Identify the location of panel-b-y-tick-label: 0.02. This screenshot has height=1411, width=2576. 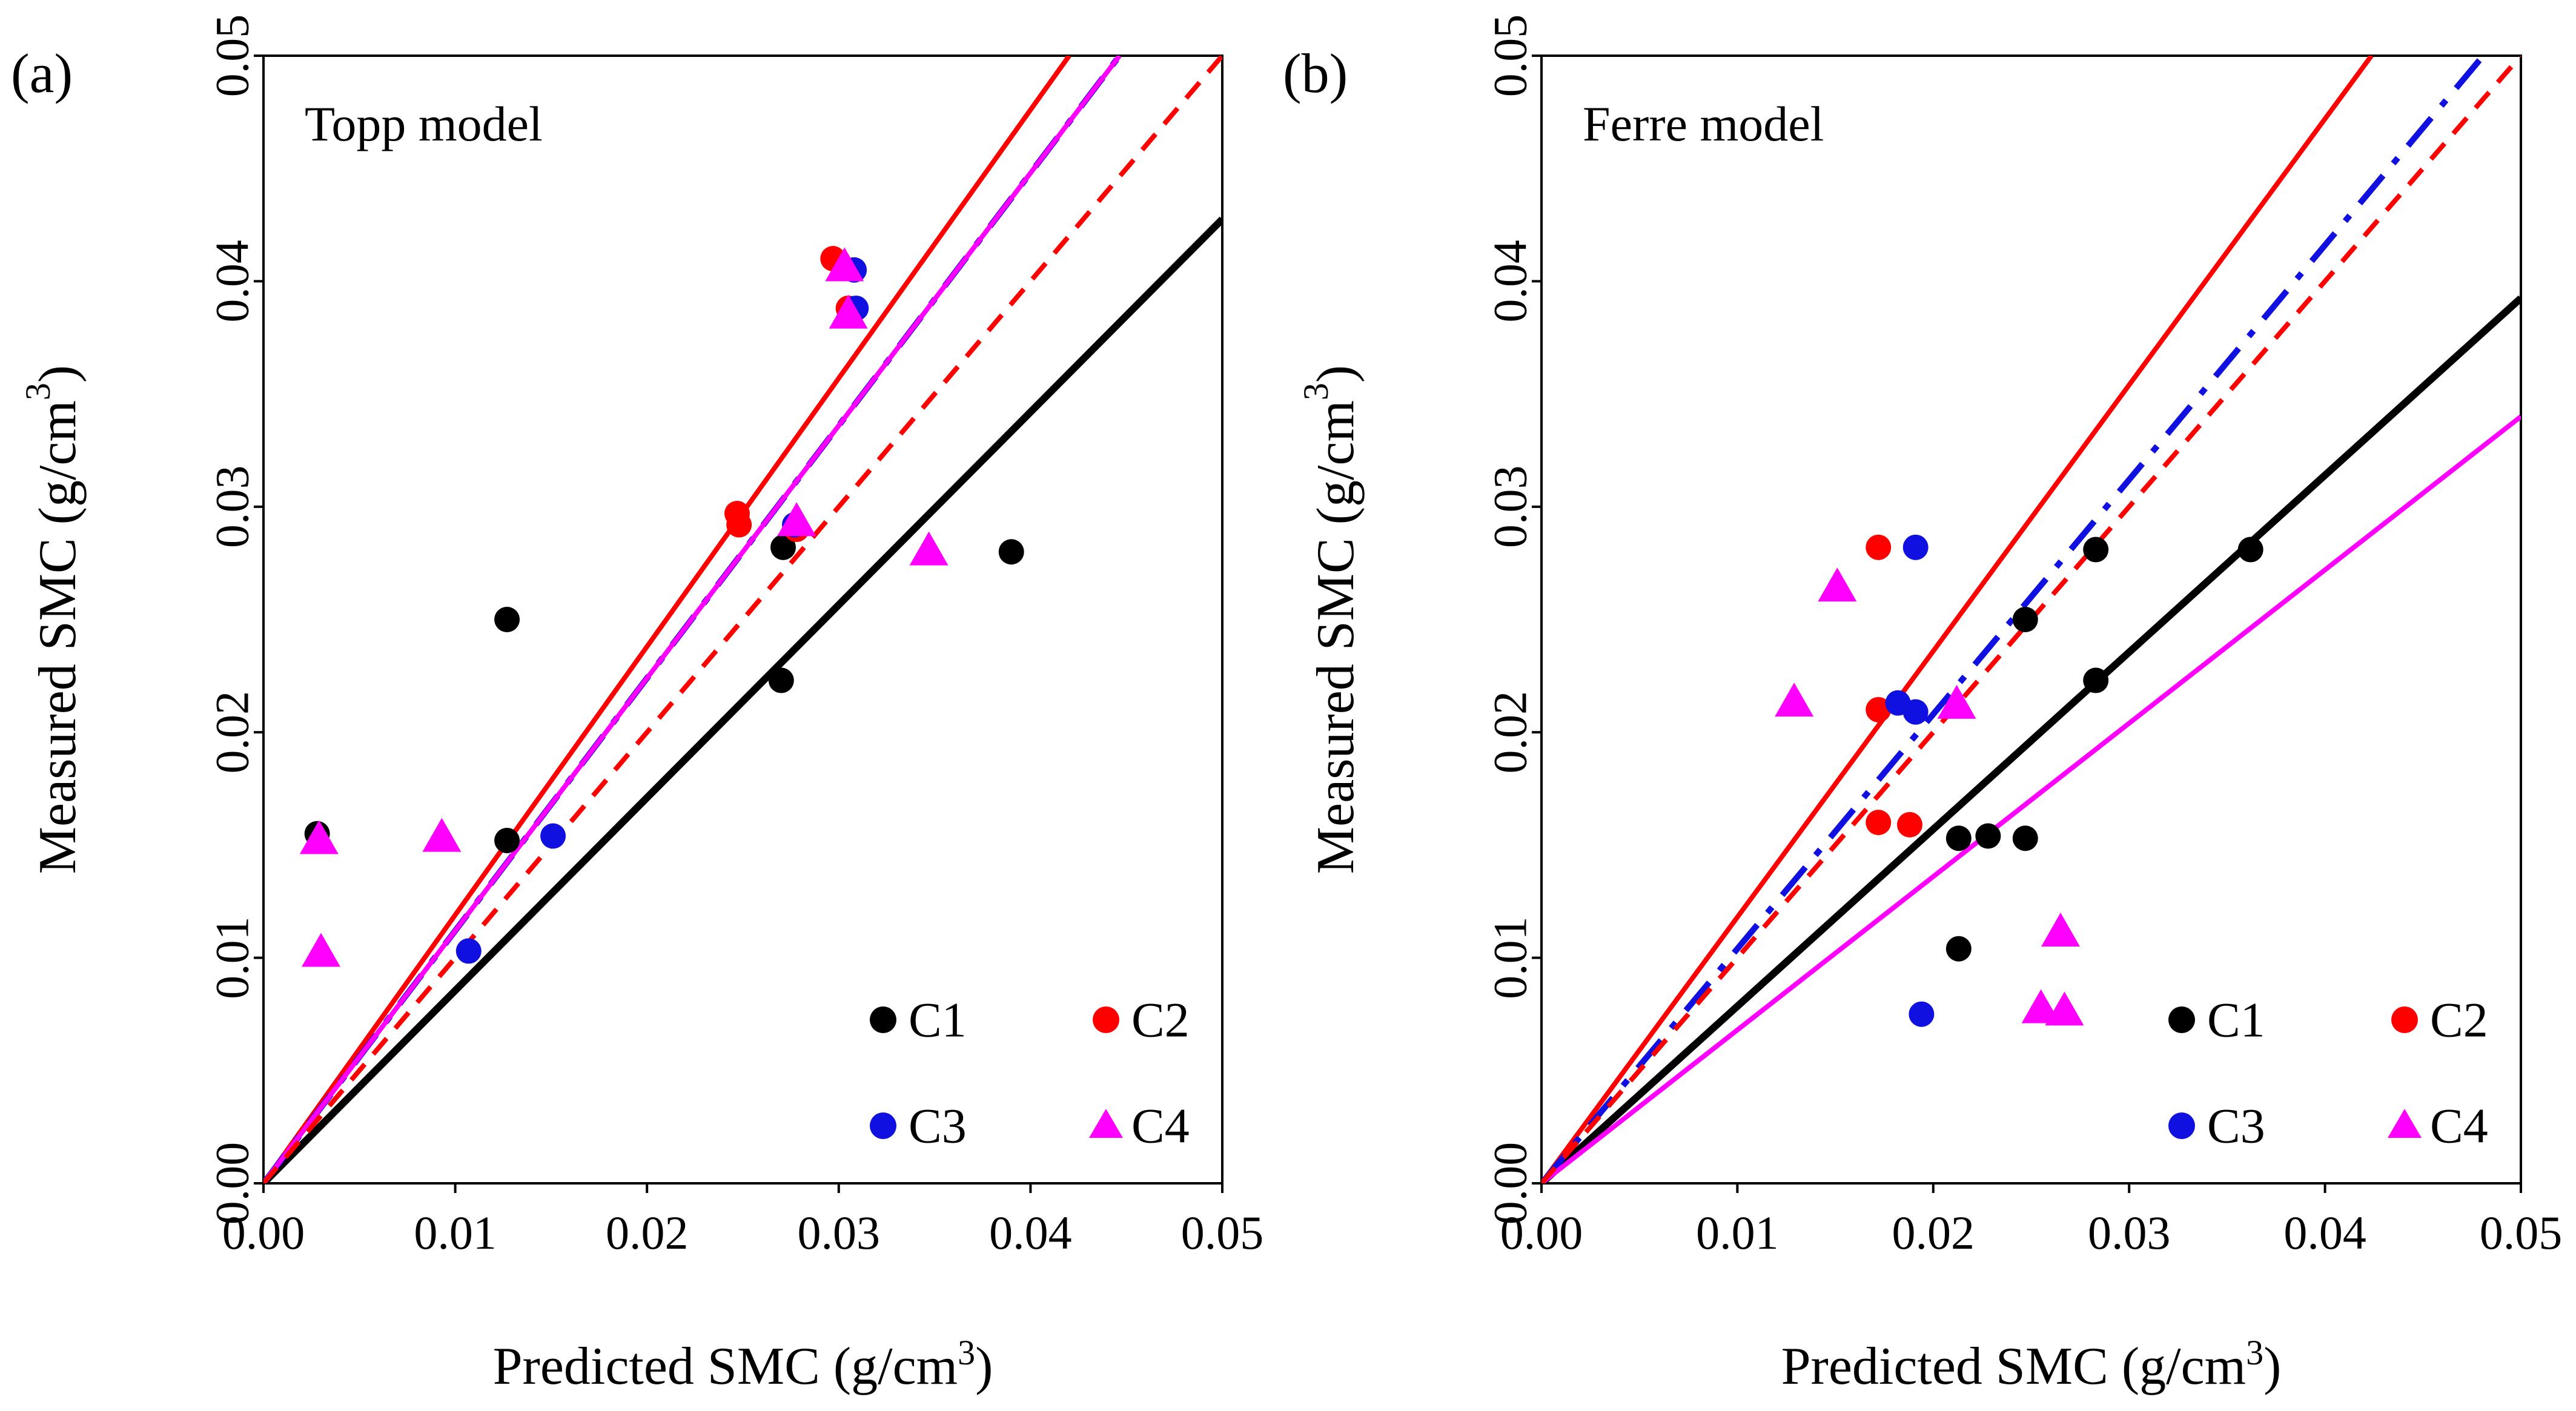
(1510, 732).